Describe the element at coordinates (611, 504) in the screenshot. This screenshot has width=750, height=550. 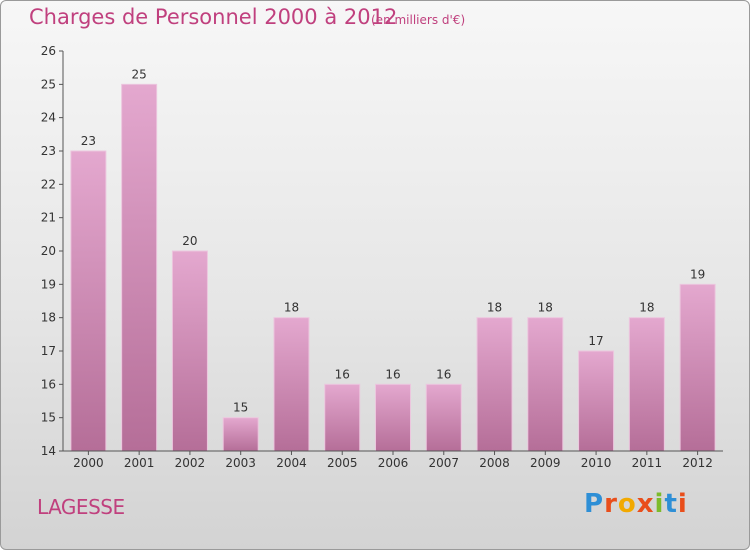
I see `logo-letter: r` at that location.